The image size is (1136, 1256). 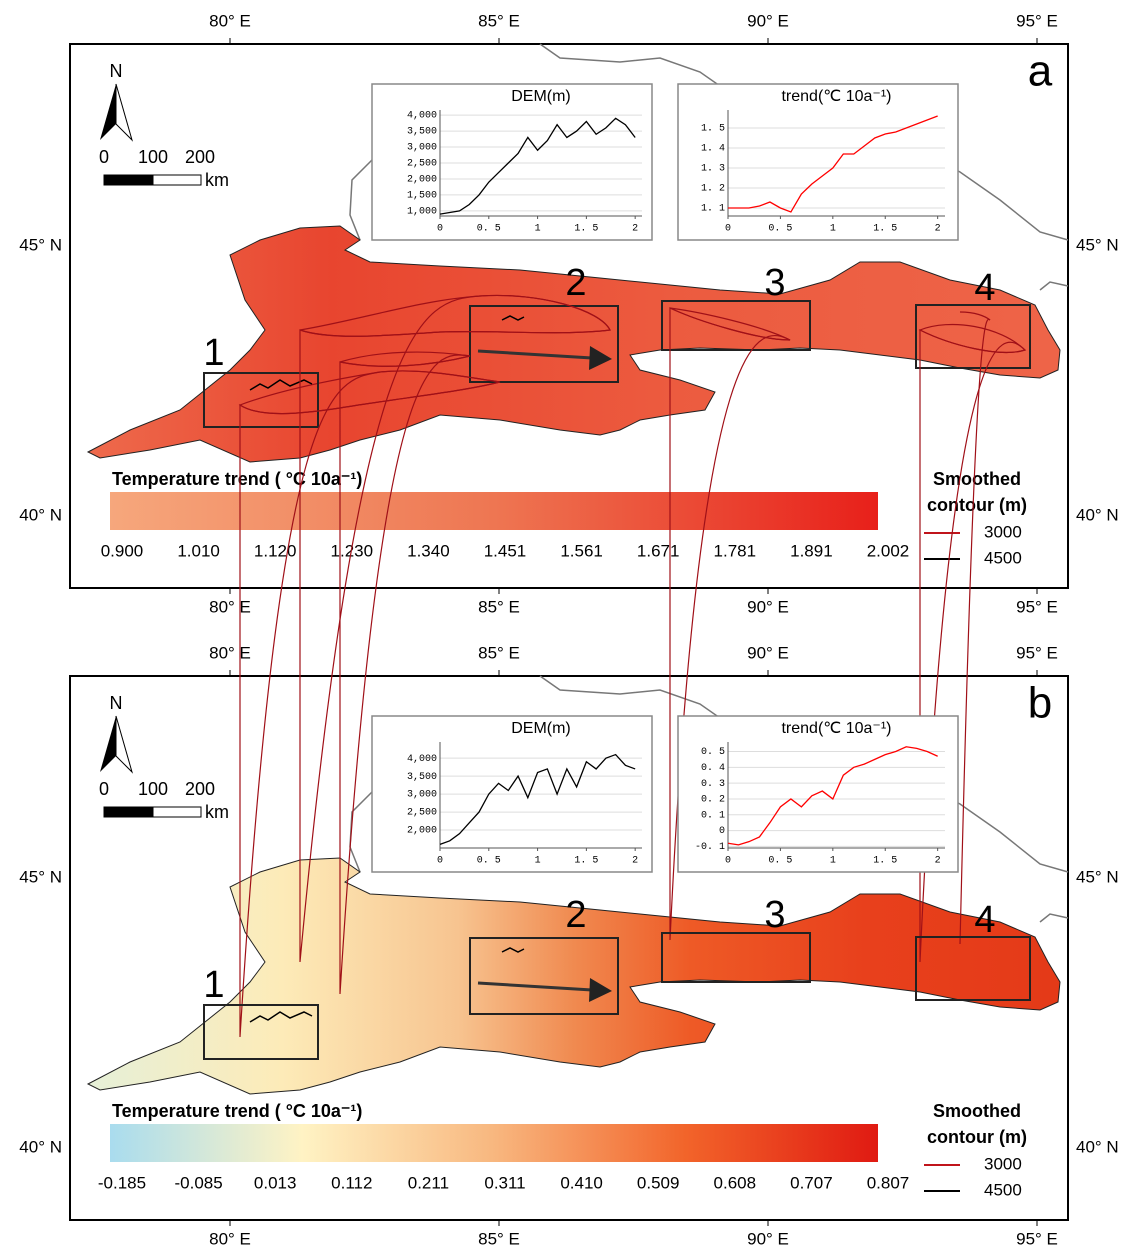 I want to click on legend-title: Smoothed, so click(x=977, y=1111).